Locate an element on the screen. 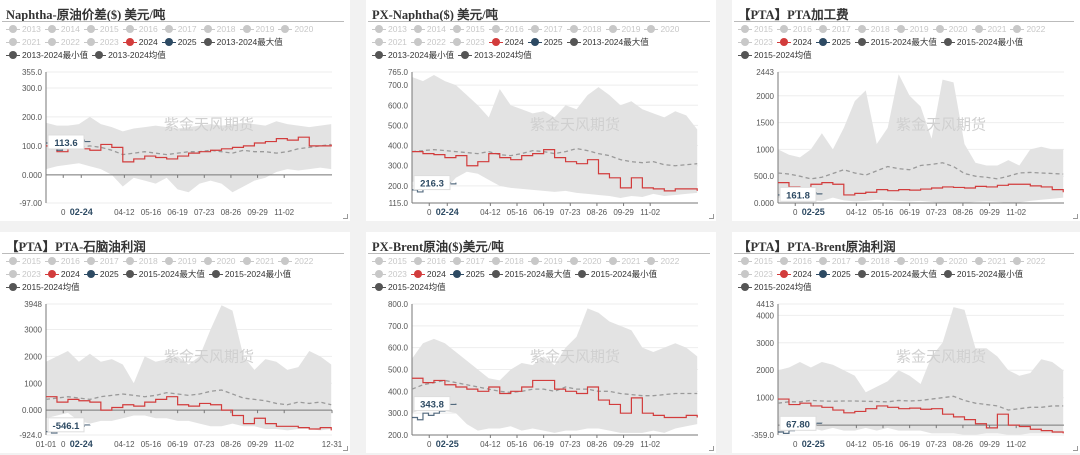 The image size is (1080, 455). legend-label: 2023 is located at coordinates (109, 42).